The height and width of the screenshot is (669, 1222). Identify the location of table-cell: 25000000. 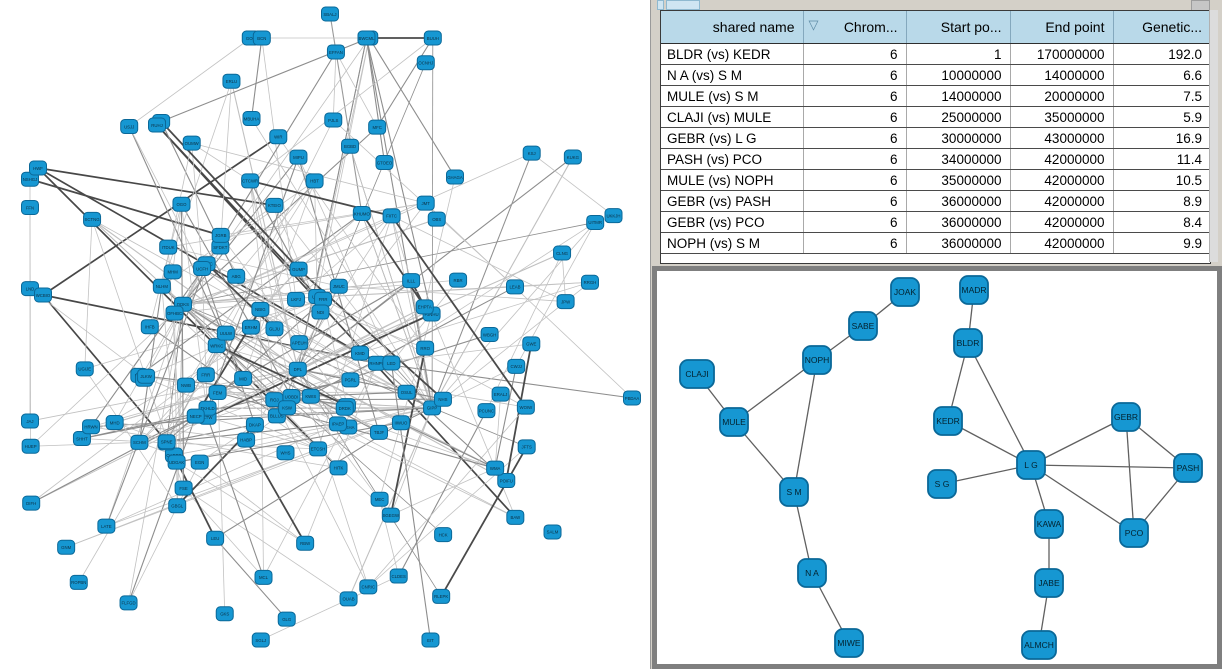
(958, 117).